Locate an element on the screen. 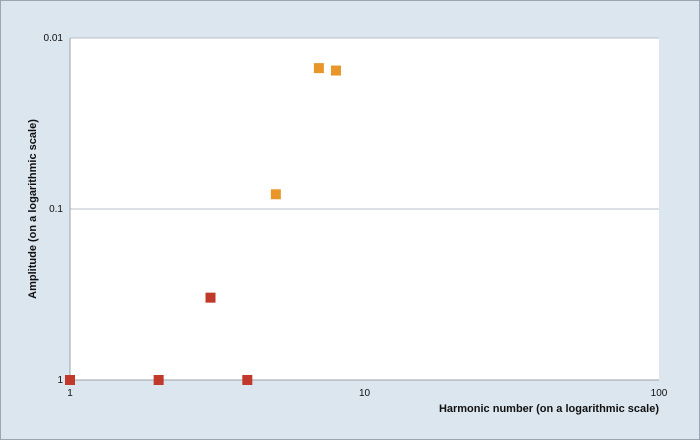 This screenshot has height=440, width=700. x-tick-label: 100 is located at coordinates (659, 393).